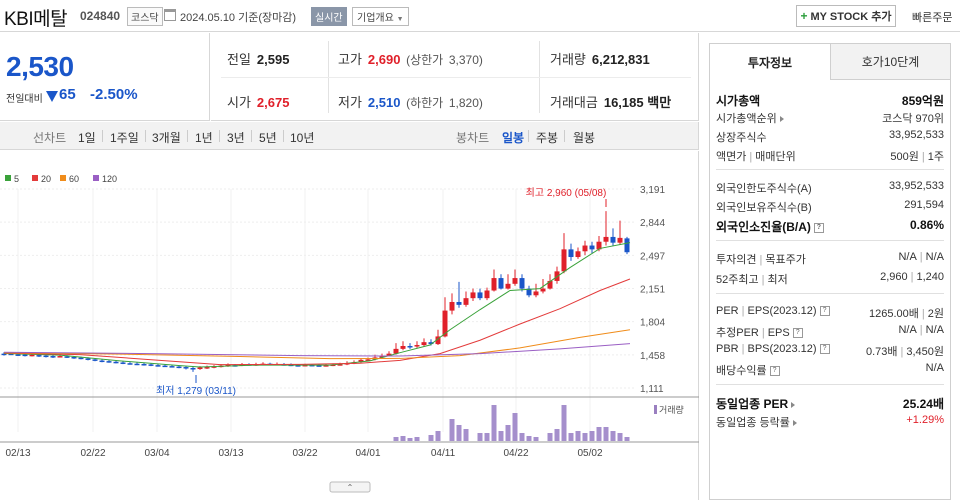  Describe the element at coordinates (652, 190) in the screenshot. I see `y-tick-label: 3,191` at that location.